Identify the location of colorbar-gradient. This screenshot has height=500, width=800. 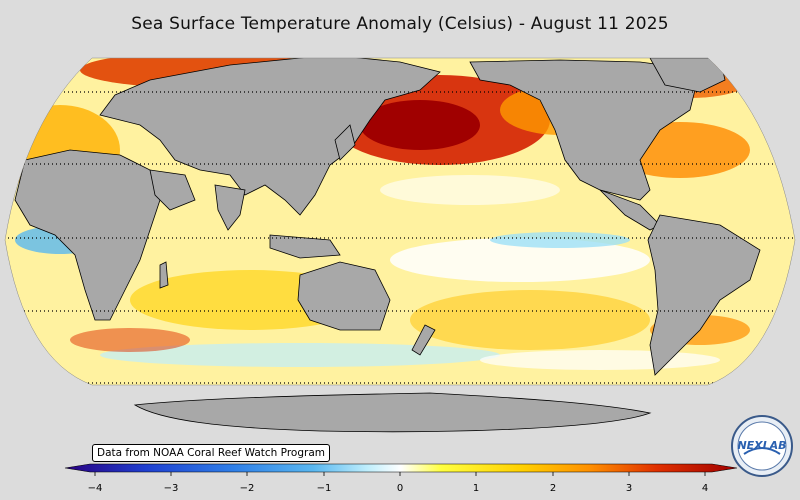
(401, 468).